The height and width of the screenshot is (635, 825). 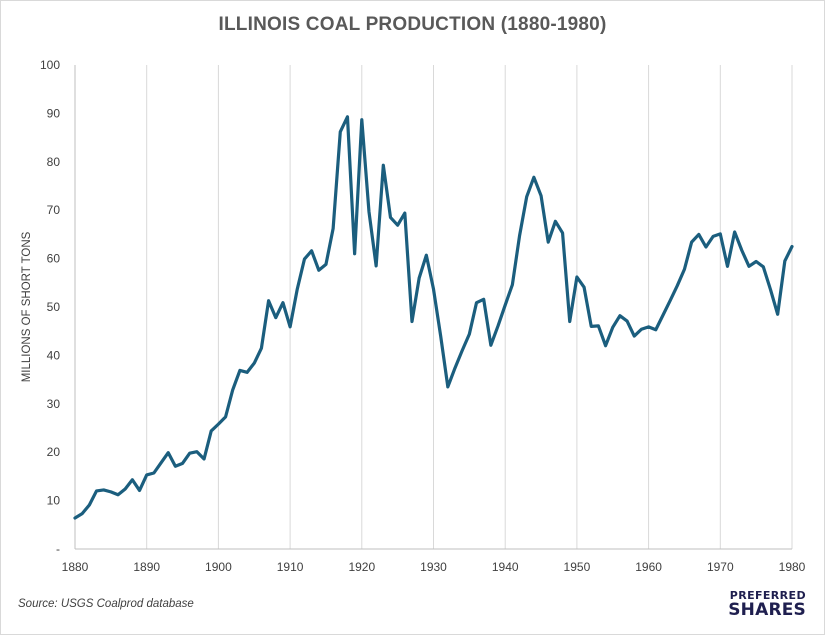 I want to click on x-tick-label: 1970, so click(x=720, y=567).